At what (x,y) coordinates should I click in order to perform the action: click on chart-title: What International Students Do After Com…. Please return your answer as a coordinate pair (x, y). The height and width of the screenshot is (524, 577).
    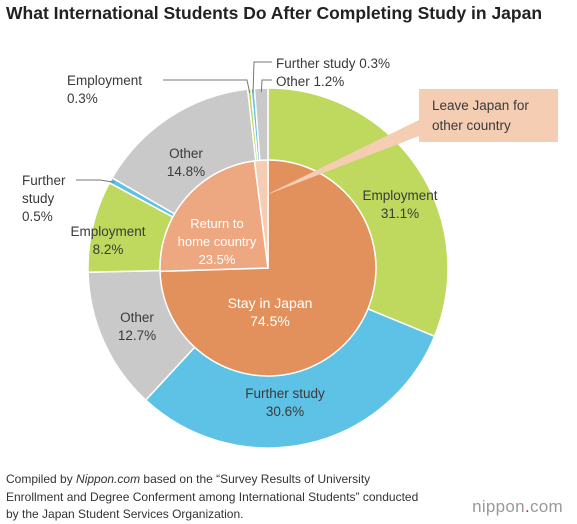
    Looking at the image, I should click on (274, 13).